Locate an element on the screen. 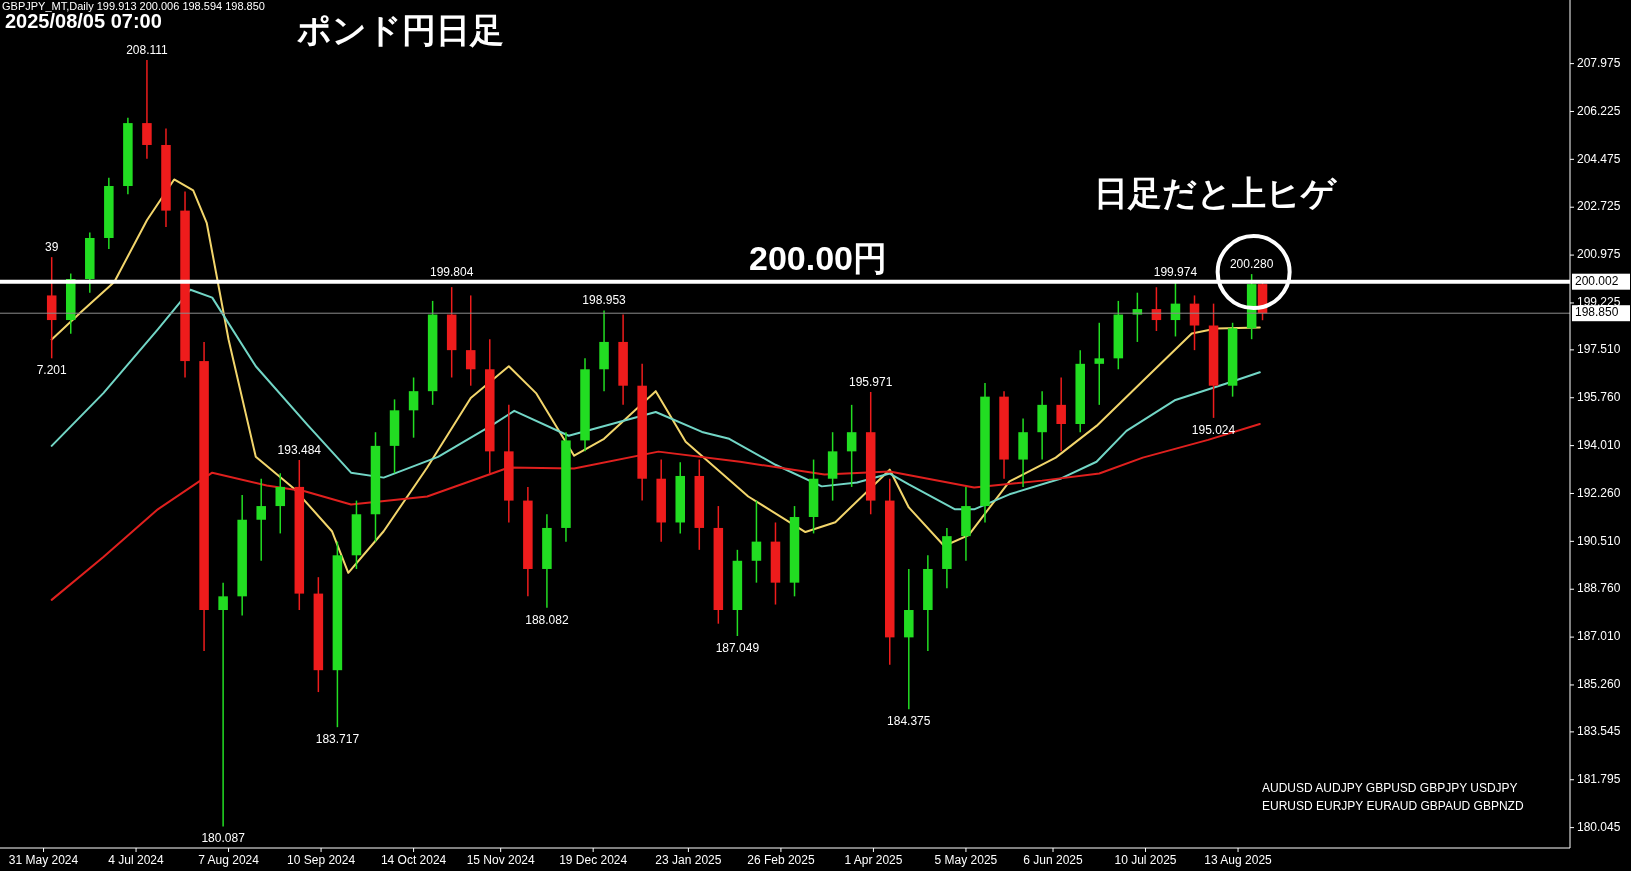  y-tick-label: 192.260 is located at coordinates (1599, 492).